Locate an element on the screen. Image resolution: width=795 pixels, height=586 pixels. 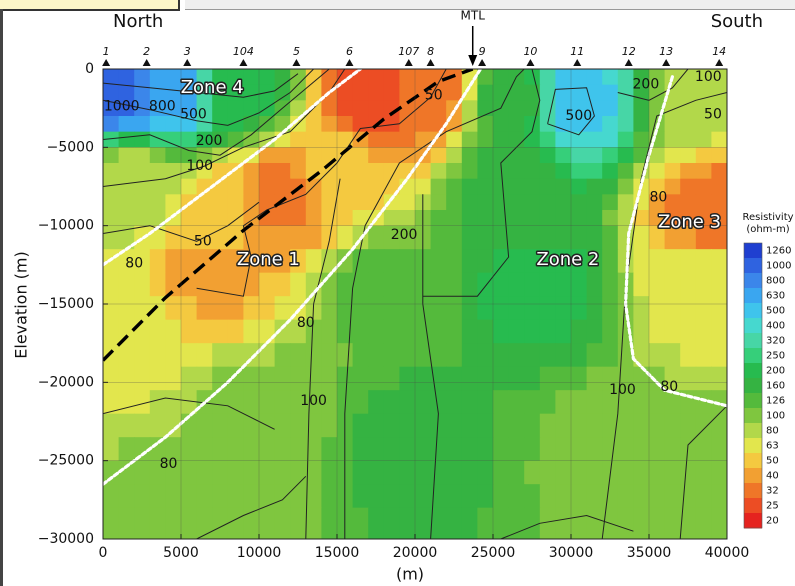
contour-label: 80 is located at coordinates (134, 263).